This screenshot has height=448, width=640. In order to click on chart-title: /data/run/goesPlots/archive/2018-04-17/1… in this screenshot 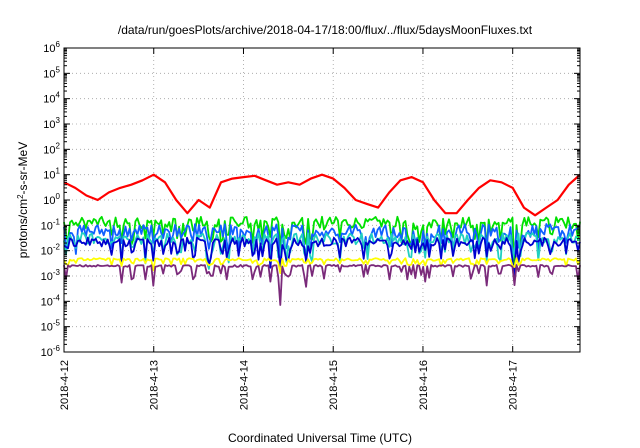, I will do `click(325, 30)`.